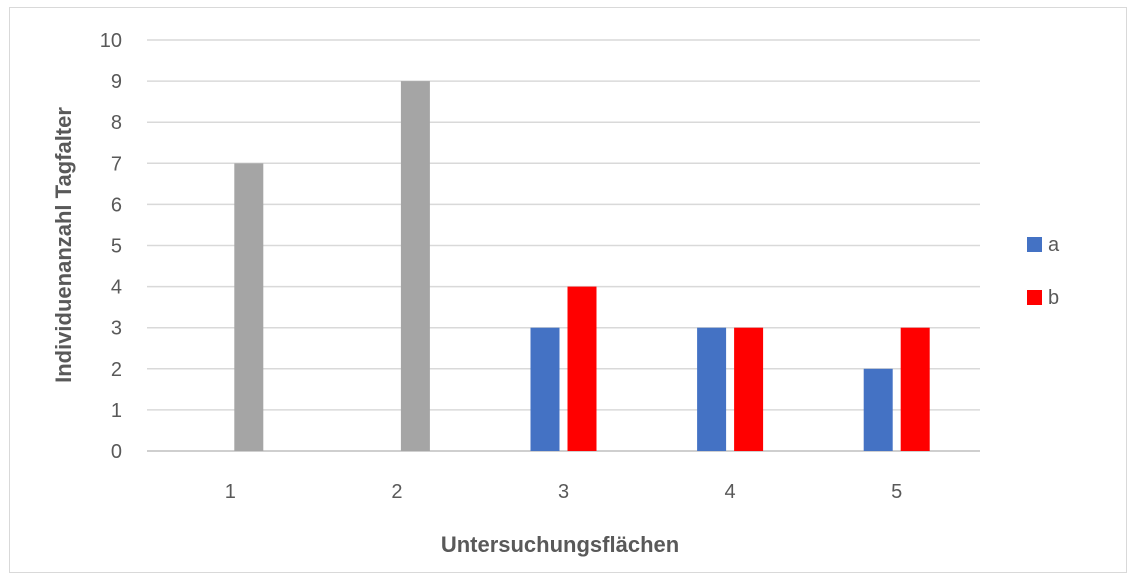  What do you see at coordinates (116, 205) in the screenshot?
I see `y-tick-label: 6` at bounding box center [116, 205].